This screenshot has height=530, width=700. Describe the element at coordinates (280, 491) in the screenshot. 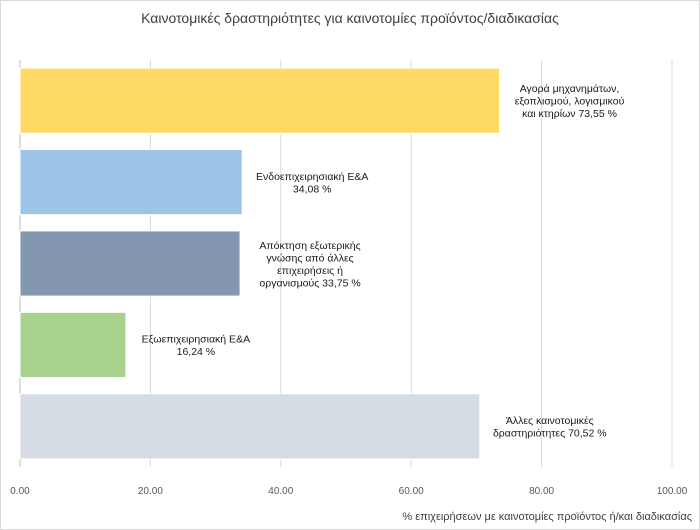

I see `x-tick-label: 40.00` at that location.